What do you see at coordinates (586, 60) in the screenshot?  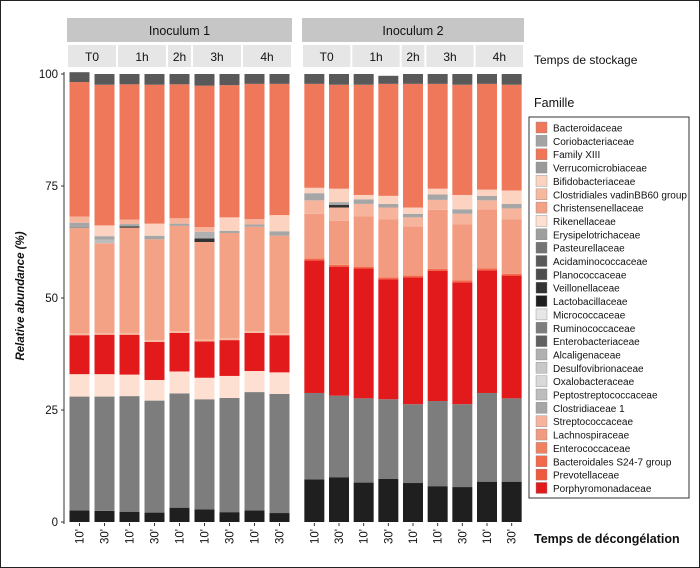 I see `storage-axis-title: Temps de stockage` at bounding box center [586, 60].